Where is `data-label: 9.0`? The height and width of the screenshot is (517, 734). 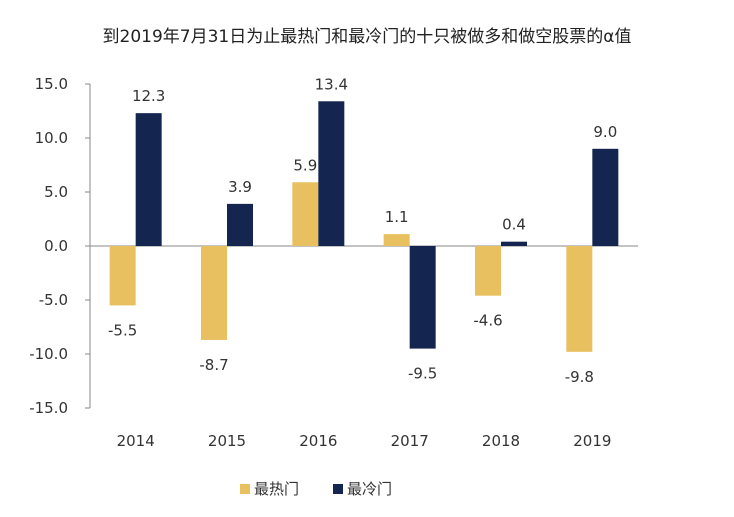 data-label: 9.0 is located at coordinates (605, 132).